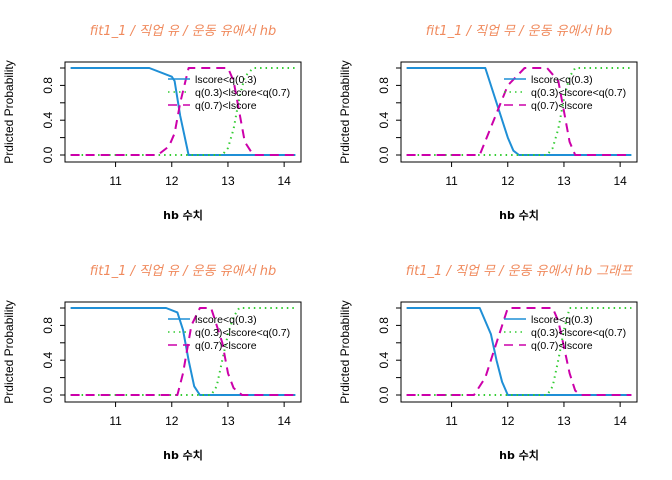 This screenshot has width=672, height=480. Describe the element at coordinates (519, 271) in the screenshot. I see `chart-title: fit1_1 / 직업 무 / 운동 유에서 hb 그래프` at that location.